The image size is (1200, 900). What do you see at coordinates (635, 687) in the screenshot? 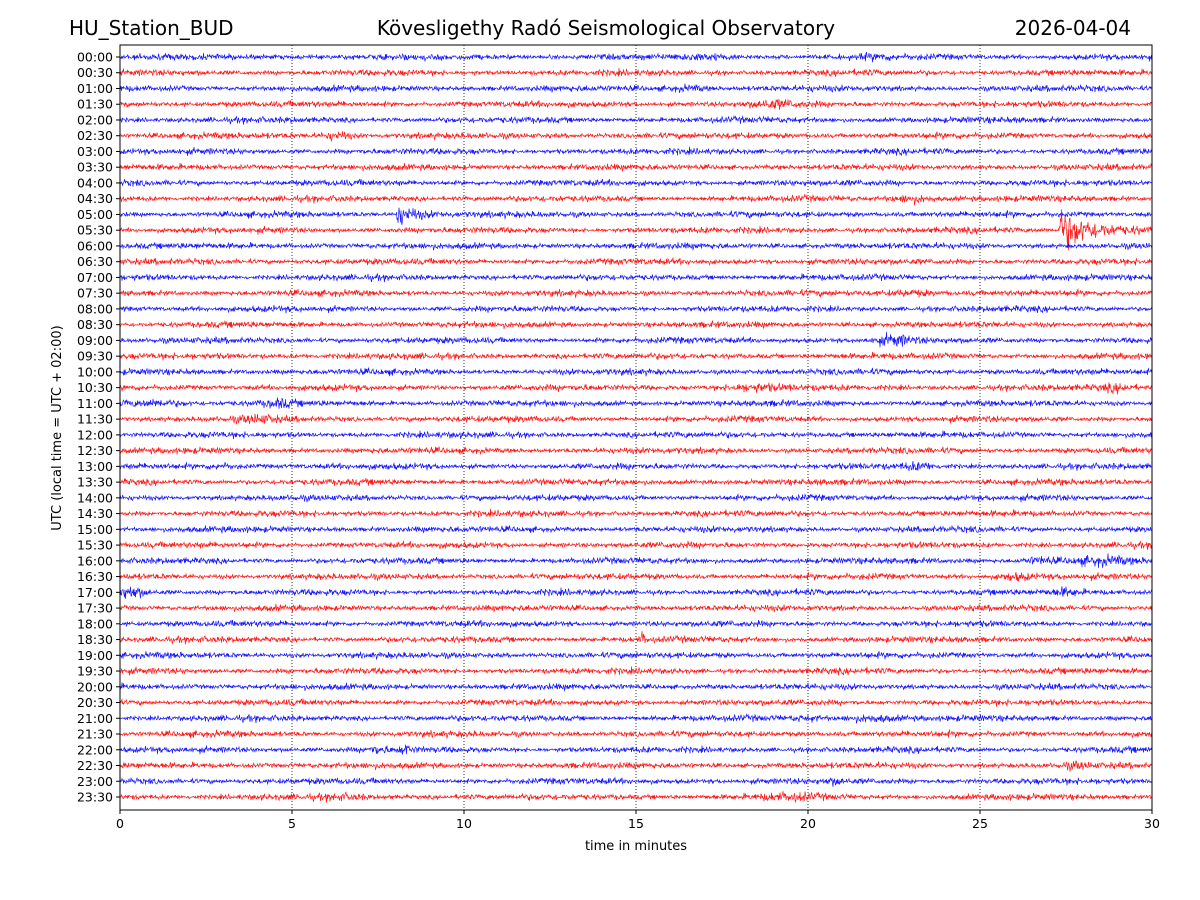
I see `trace-2000` at bounding box center [635, 687].